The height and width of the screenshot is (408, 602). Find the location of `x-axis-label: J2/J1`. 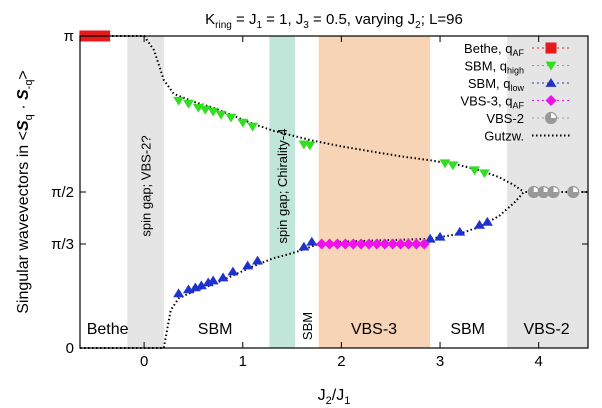

x-axis-label: J2/J1 is located at coordinates (334, 397).